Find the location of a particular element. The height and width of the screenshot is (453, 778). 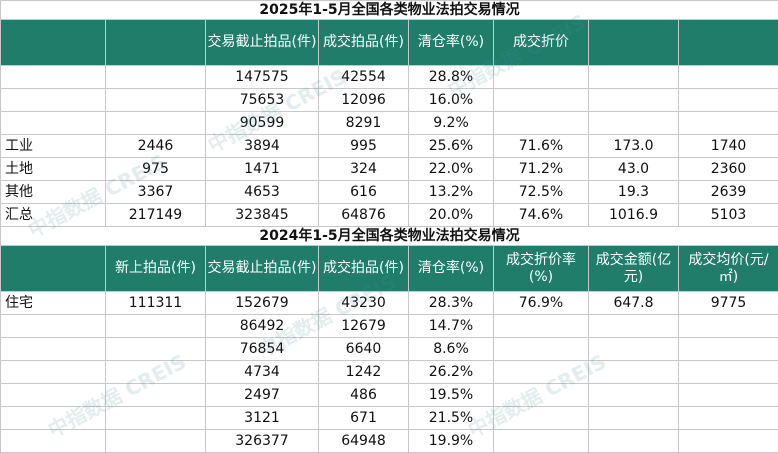

value-cell: 326377 is located at coordinates (262, 441).